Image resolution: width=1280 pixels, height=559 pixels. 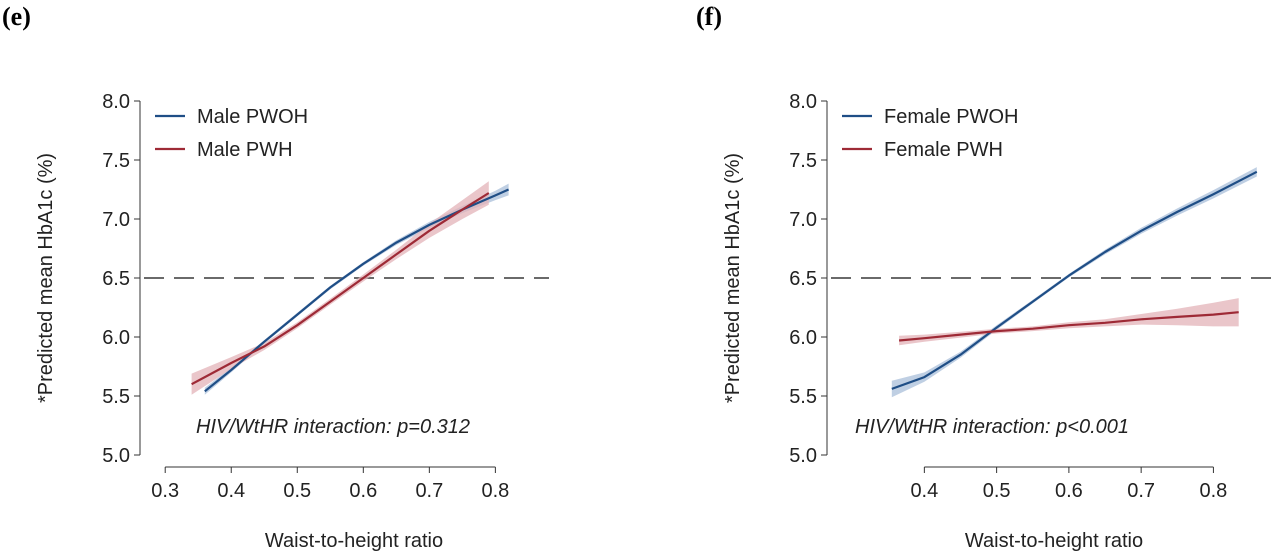 I want to click on legend-label-0: Female PWOH, so click(x=951, y=117).